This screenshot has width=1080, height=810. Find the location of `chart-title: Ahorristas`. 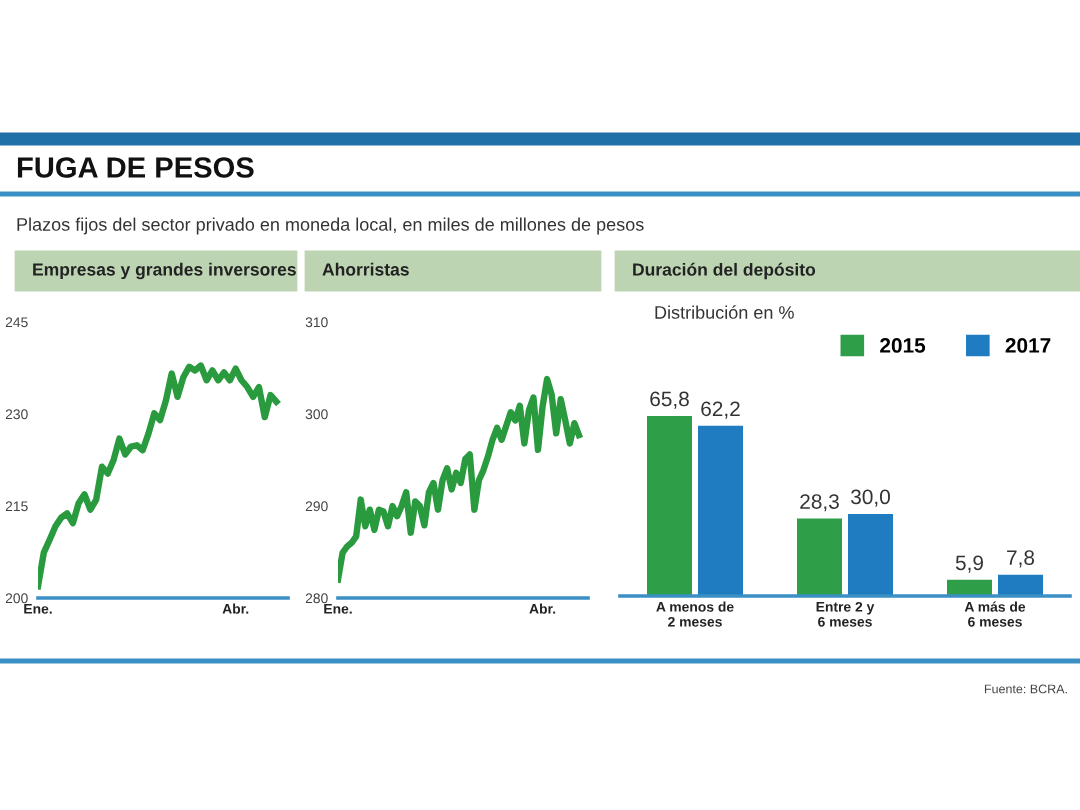

chart-title: Ahorristas is located at coordinates (365, 269).